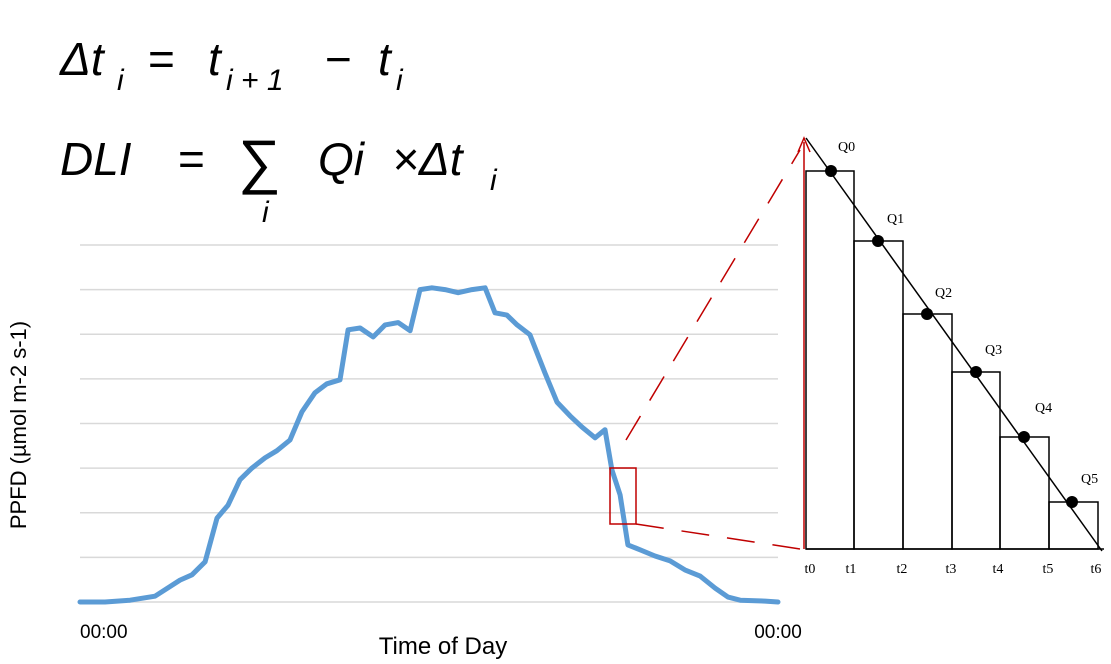 The image size is (1111, 664). Describe the element at coordinates (902, 569) in the screenshot. I see `t-label: t2` at that location.